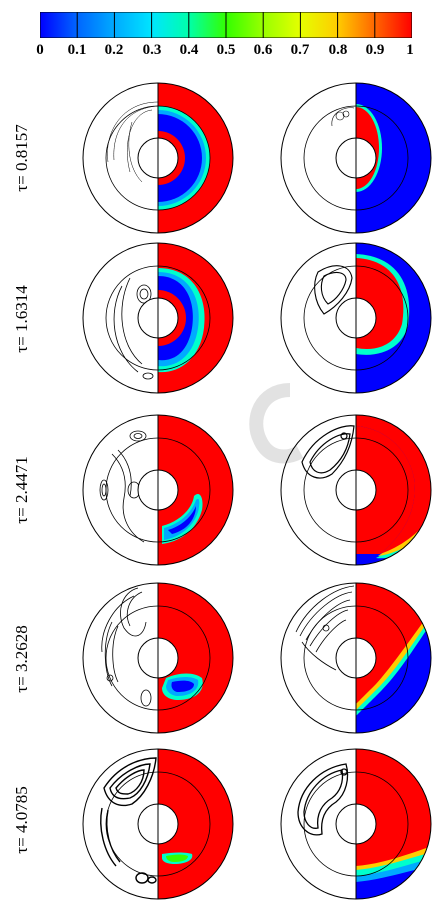 The image size is (438, 908). I want to click on colorbar-tick: 0.8, so click(338, 50).